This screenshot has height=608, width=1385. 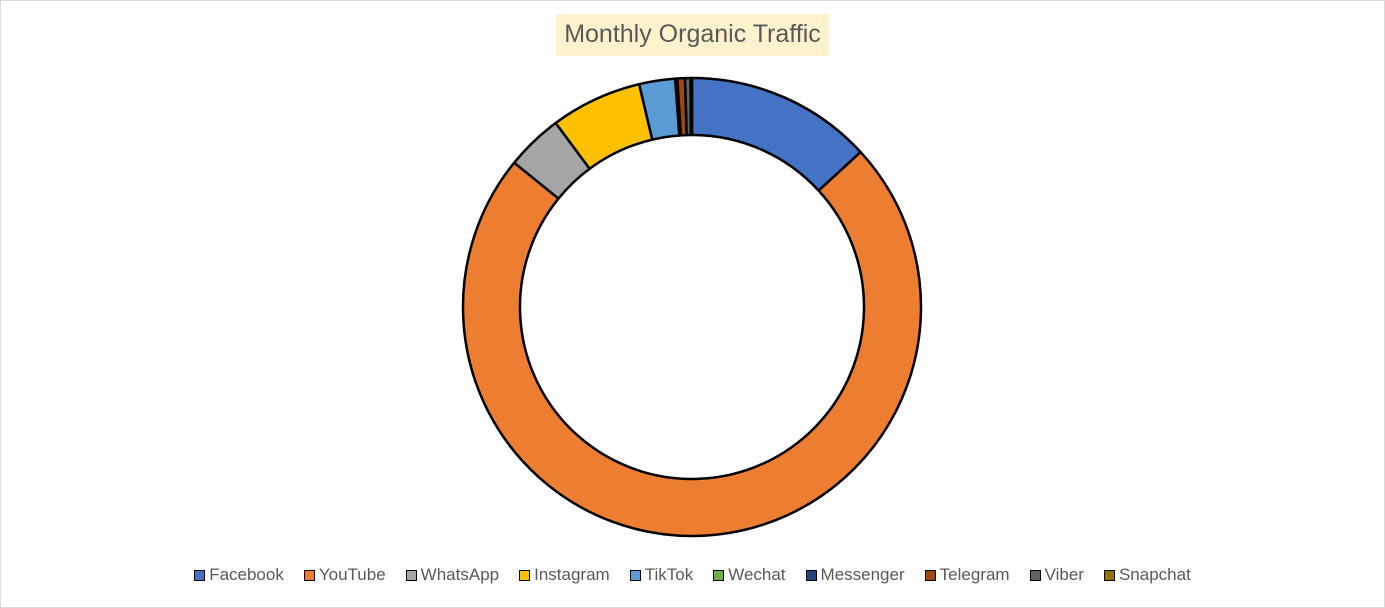 What do you see at coordinates (352, 574) in the screenshot?
I see `legend-label: YouTube` at bounding box center [352, 574].